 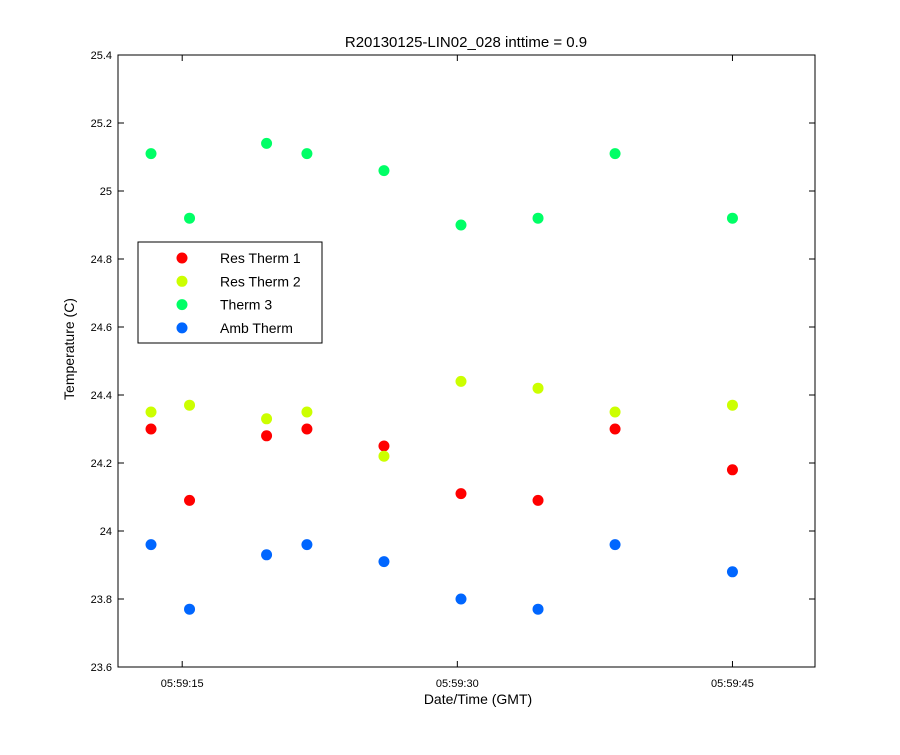 I want to click on legend-box, so click(x=230, y=292).